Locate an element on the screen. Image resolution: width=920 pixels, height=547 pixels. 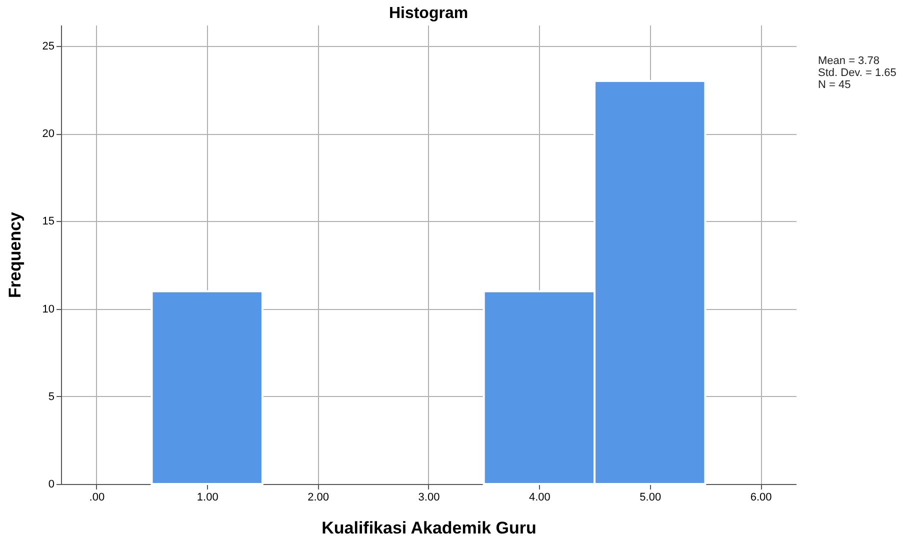
chart-title: Histogram is located at coordinates (428, 13).